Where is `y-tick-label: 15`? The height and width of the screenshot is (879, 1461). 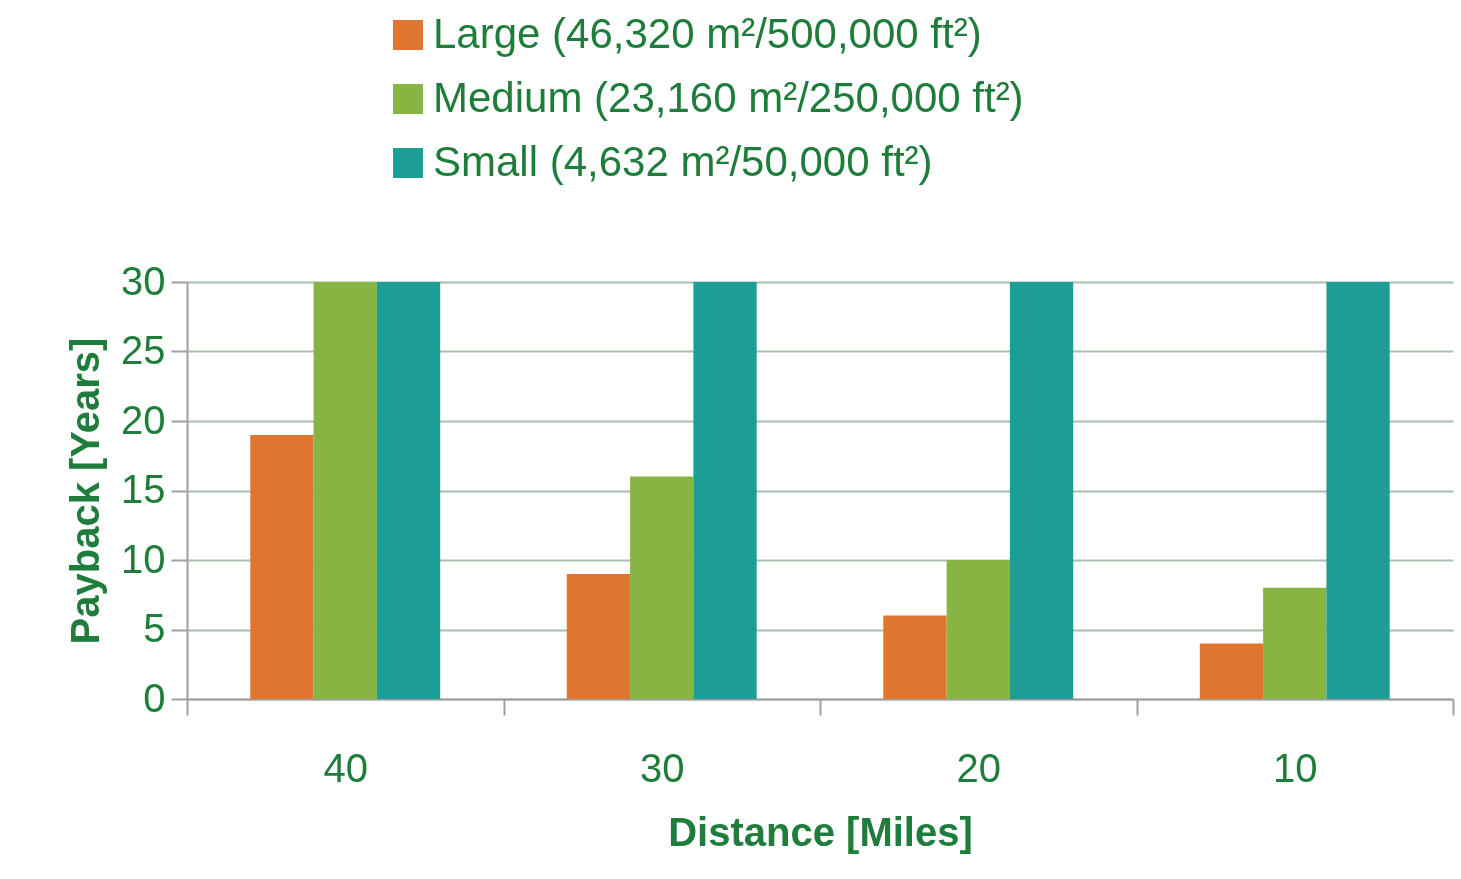
y-tick-label: 15 is located at coordinates (143, 489).